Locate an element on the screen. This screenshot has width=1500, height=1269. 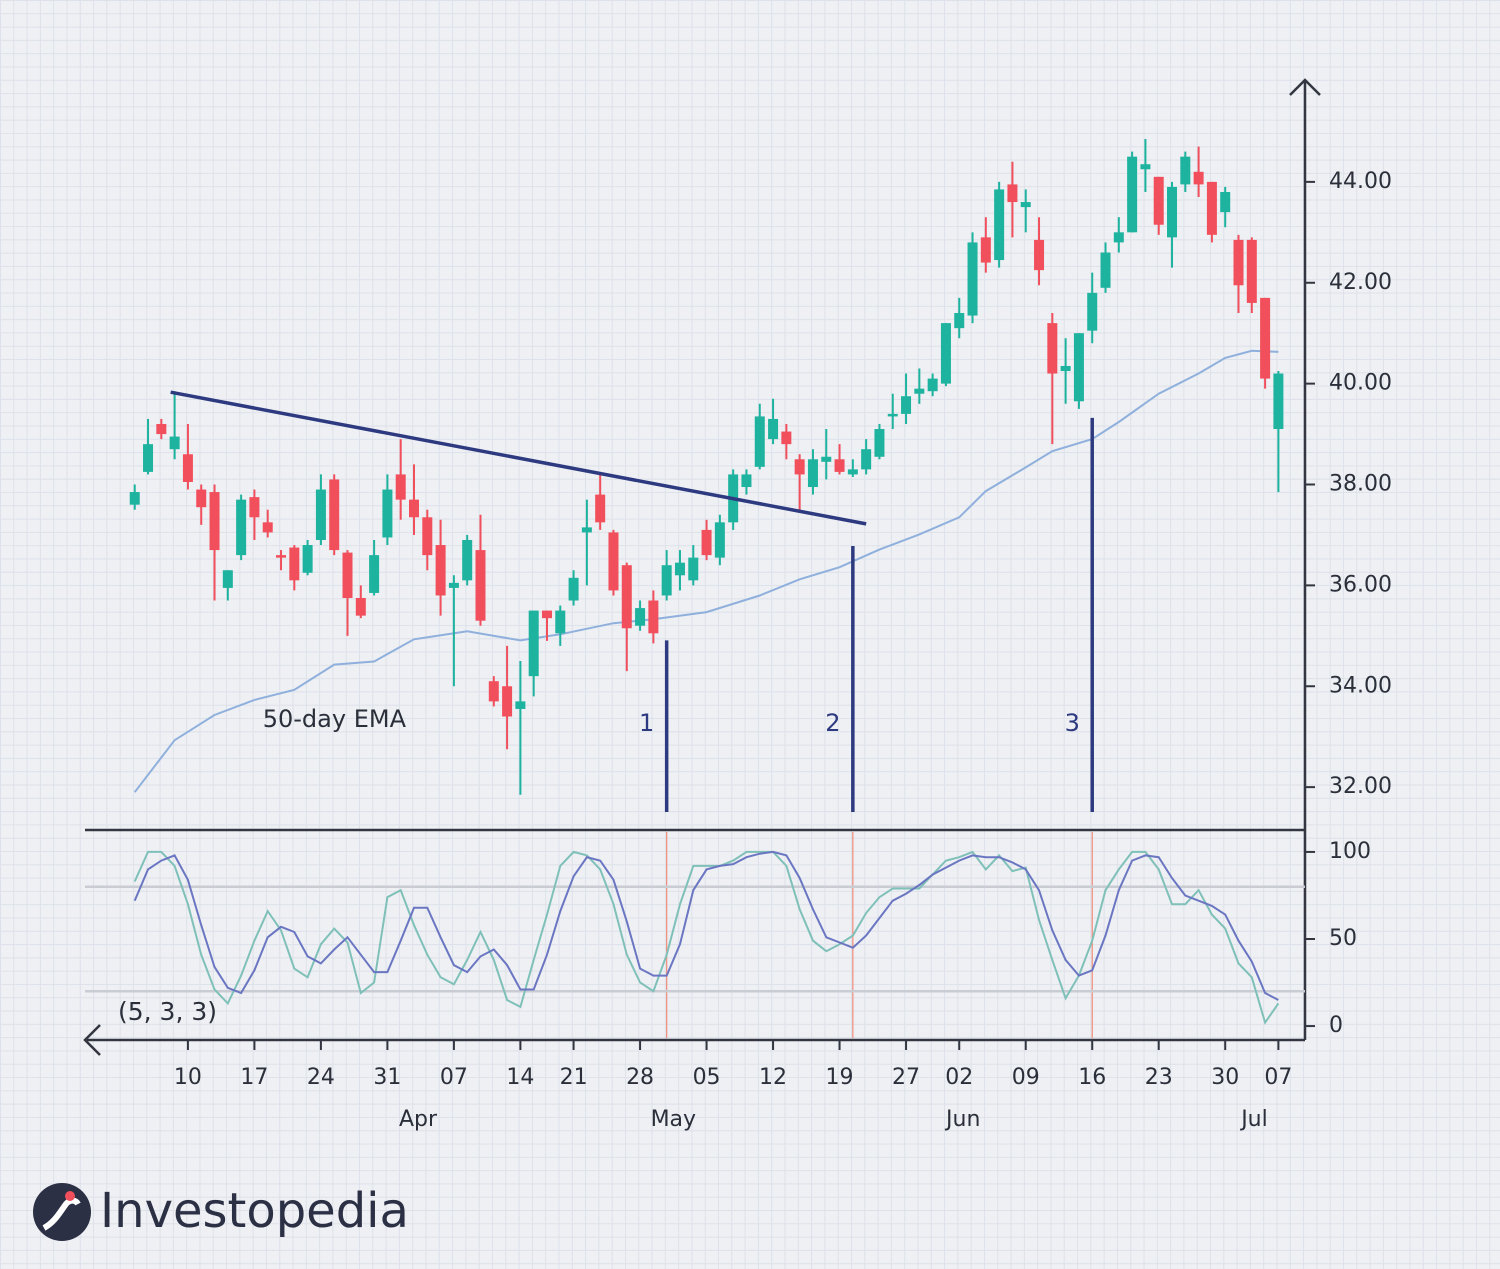
x-tick-label: 12 is located at coordinates (773, 1077).